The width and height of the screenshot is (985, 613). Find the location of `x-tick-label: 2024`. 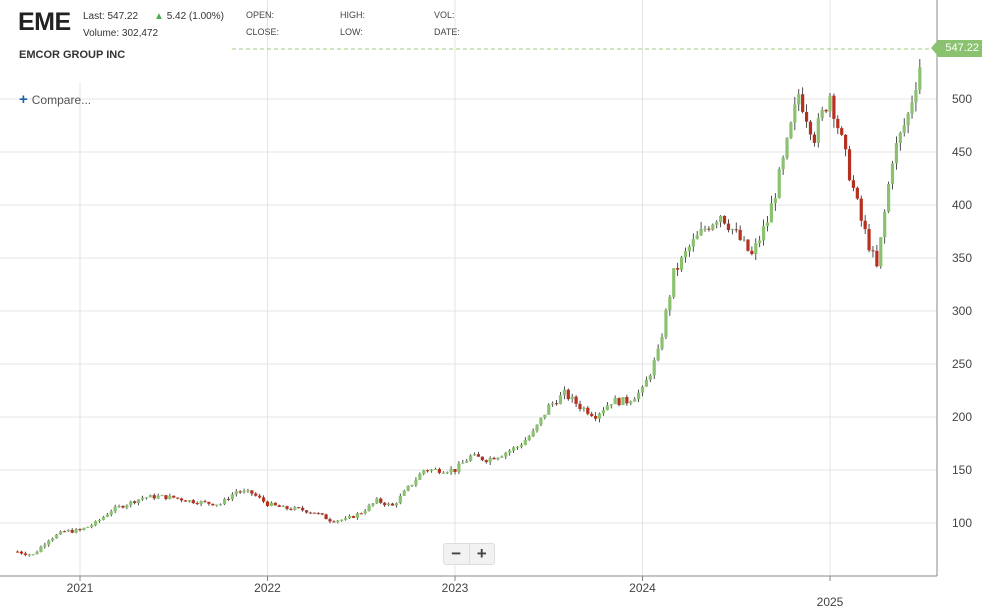

x-tick-label: 2024 is located at coordinates (642, 588).